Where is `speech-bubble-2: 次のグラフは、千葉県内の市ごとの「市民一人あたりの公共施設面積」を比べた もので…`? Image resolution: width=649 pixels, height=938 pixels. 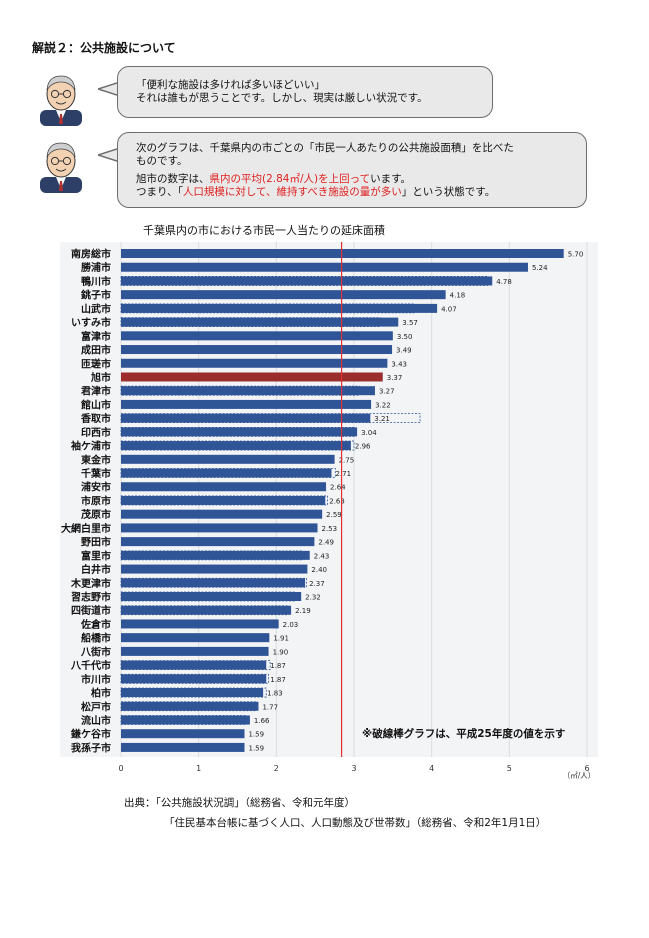
speech-bubble-2: 次のグラフは、千葉県内の市ごとの「市民一人あたりの公共施設面積」を比べた もので… is located at coordinates (352, 170).